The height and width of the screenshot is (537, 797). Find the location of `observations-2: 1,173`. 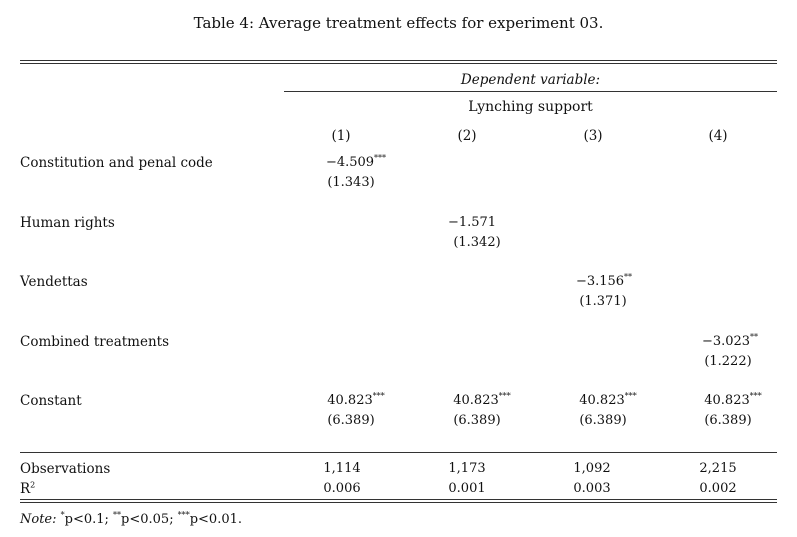

observations-2: 1,173 is located at coordinates (467, 468).